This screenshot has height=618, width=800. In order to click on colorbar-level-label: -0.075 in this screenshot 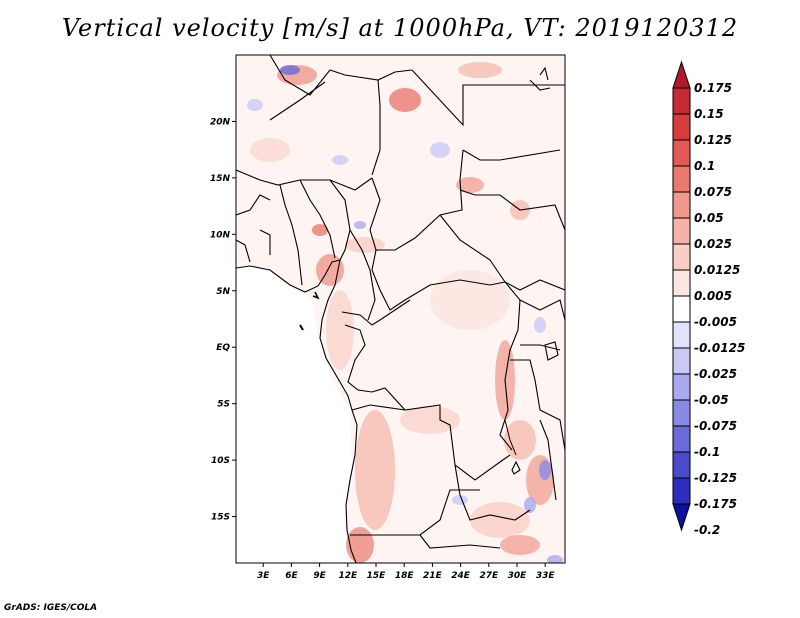, I will do `click(715, 426)`.